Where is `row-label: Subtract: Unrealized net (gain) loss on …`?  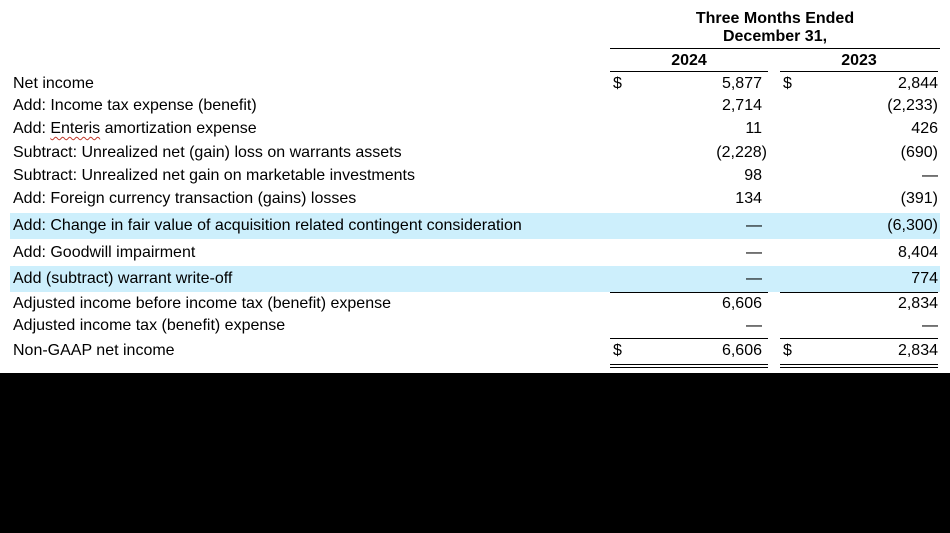 row-label: Subtract: Unrealized net (gain) loss on … is located at coordinates (207, 152).